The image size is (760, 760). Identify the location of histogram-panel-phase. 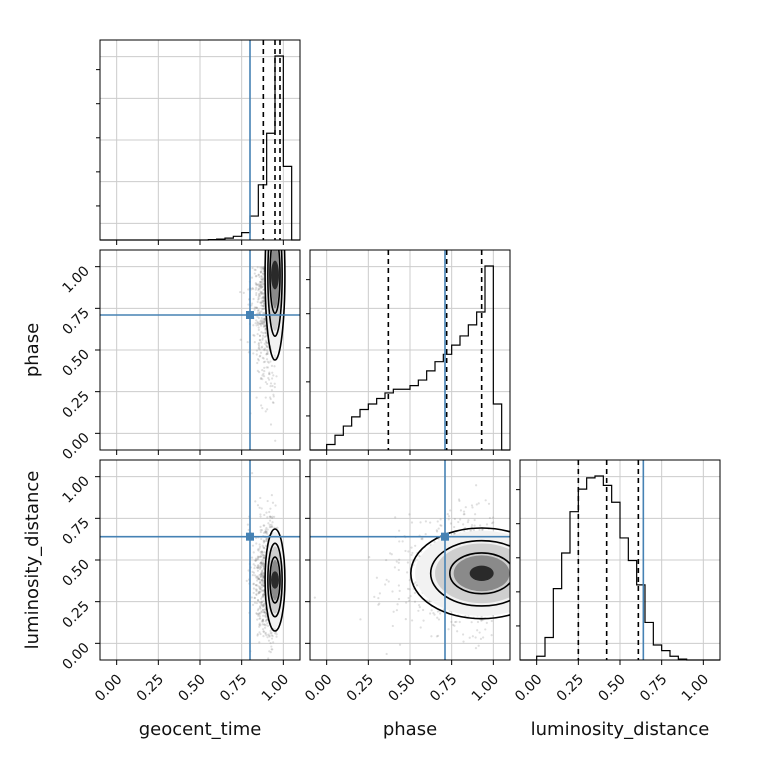
(408, 352).